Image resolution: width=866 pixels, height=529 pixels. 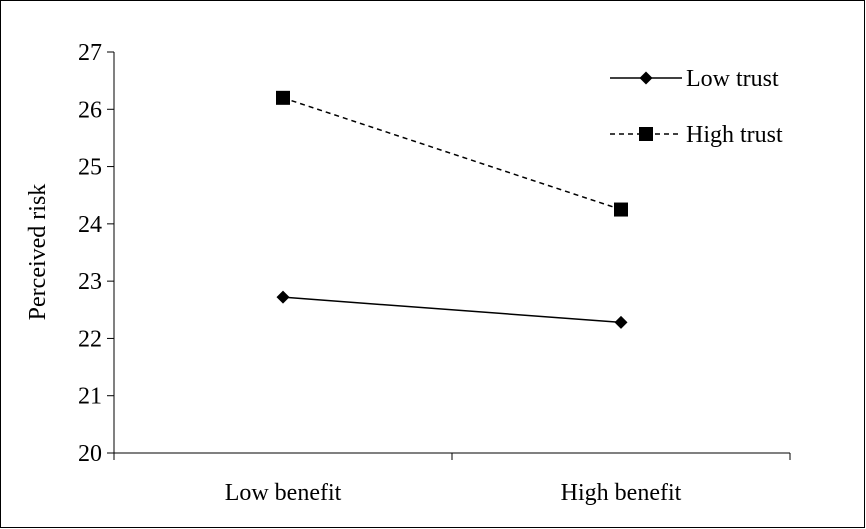 I want to click on y-axis: 20 21 22 23 24 25 26 27, so click(x=96, y=253).